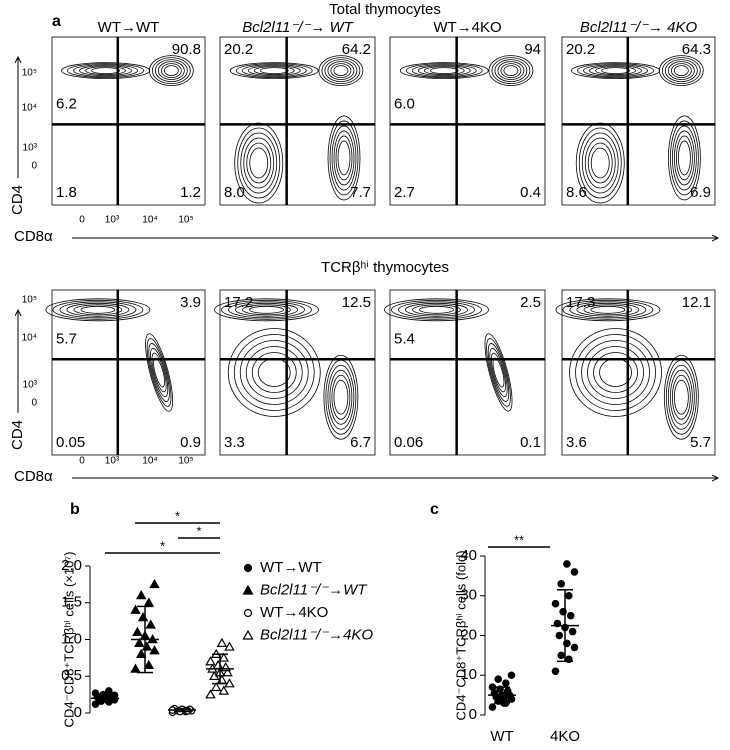 The width and height of the screenshot is (730, 750). I want to click on y-tick-label: 1.5, so click(71, 602).